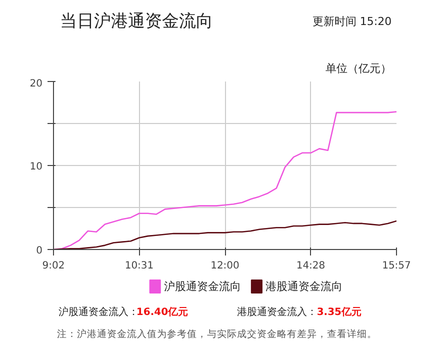 This screenshot has height=349, width=422. I want to click on chart-title: 当日沪港通资金流向, so click(136, 22).